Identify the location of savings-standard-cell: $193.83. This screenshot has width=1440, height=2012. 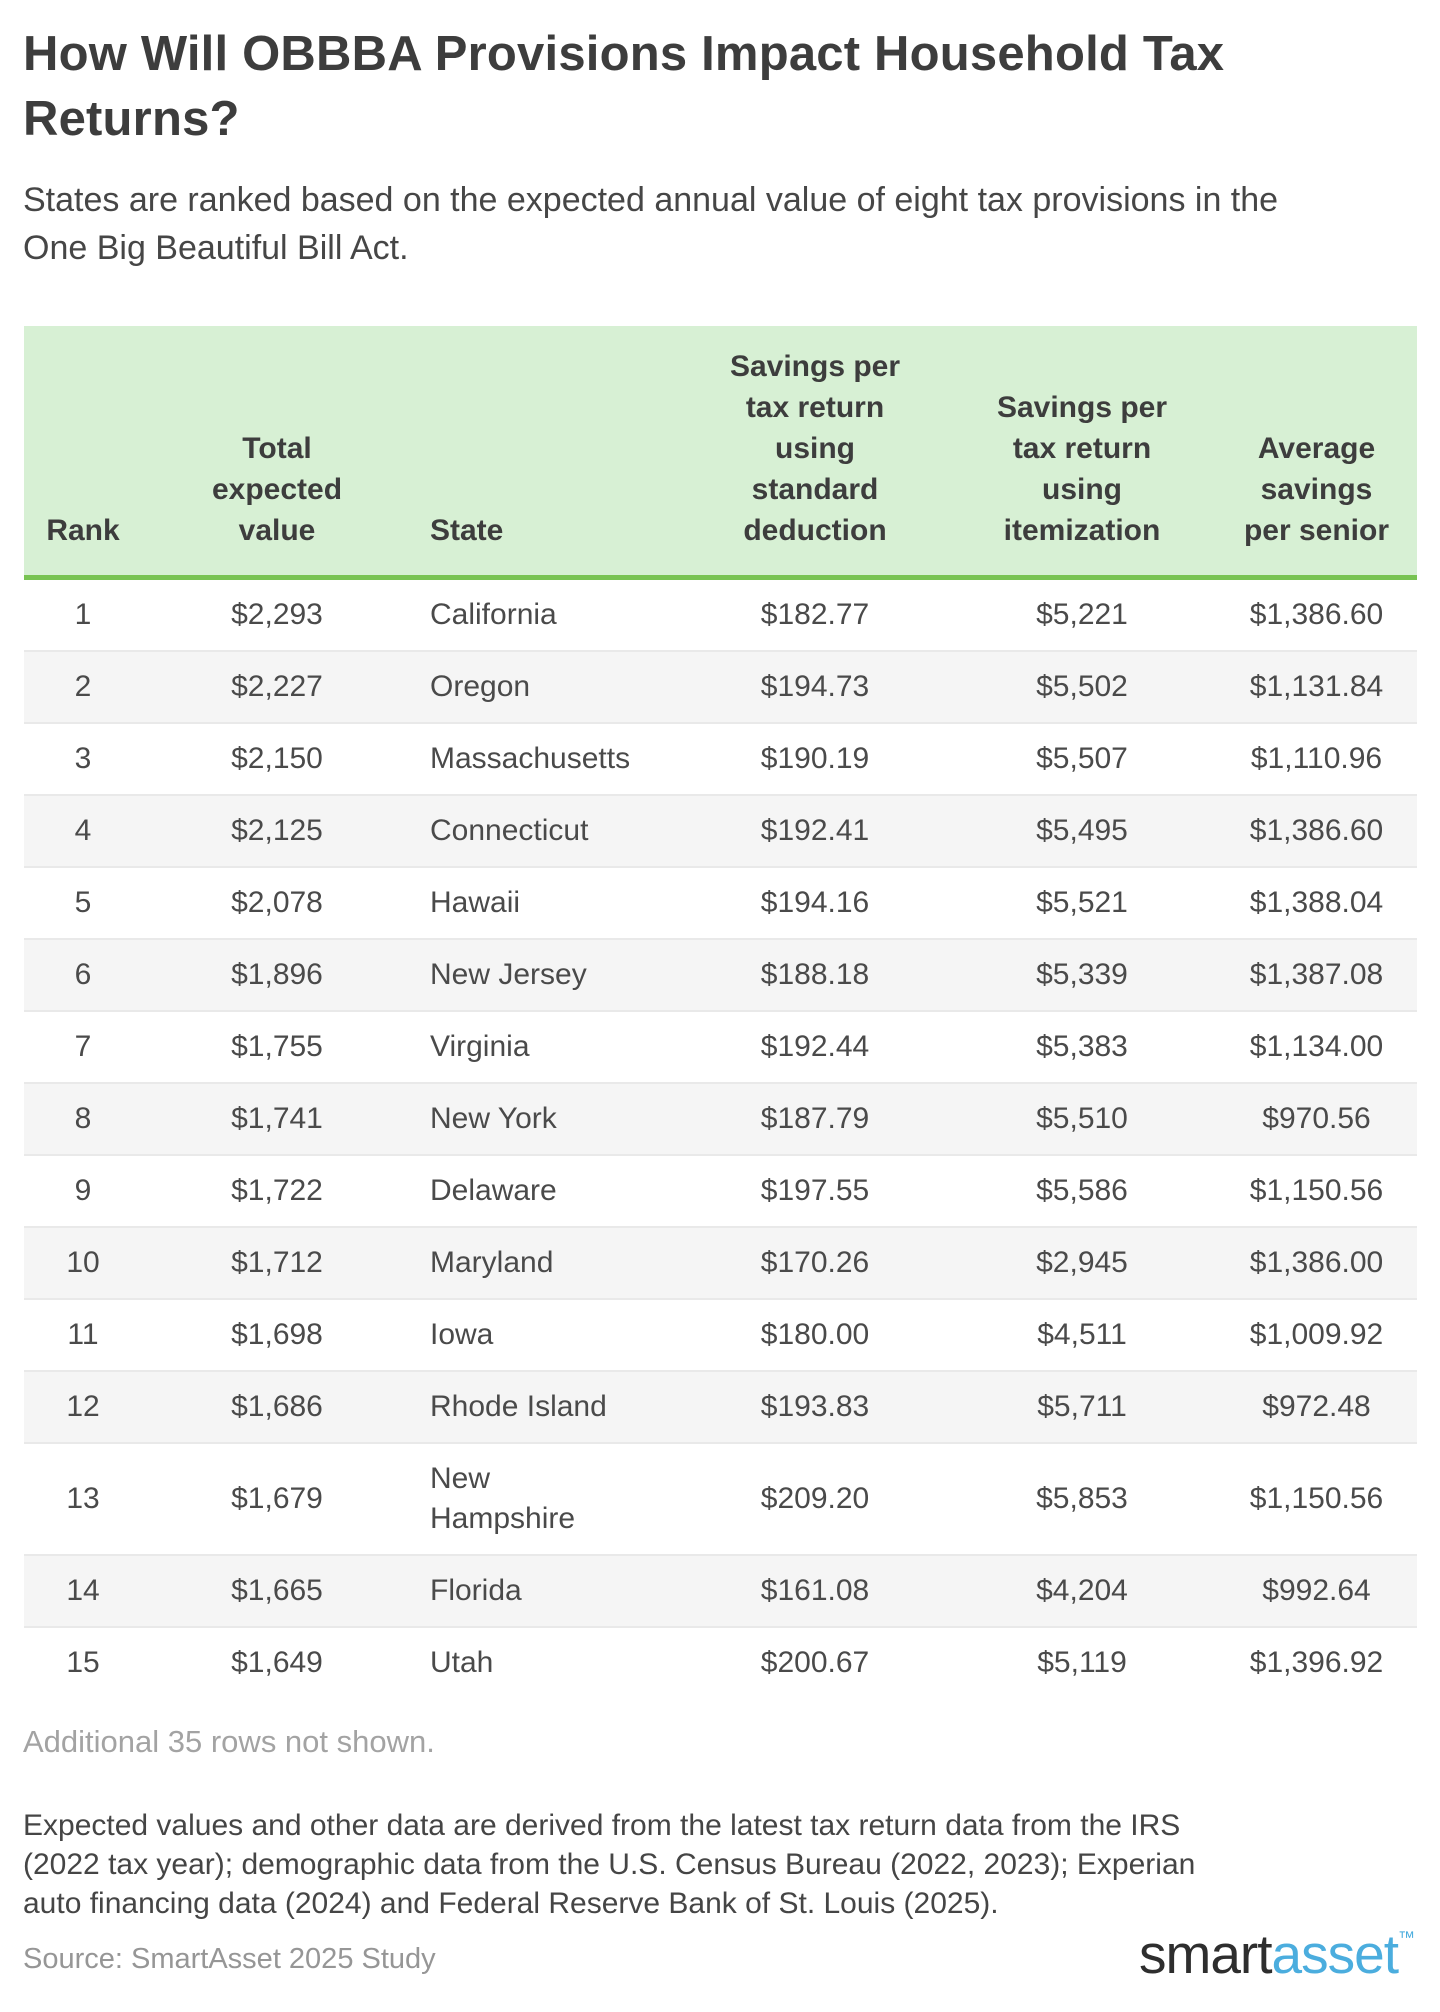
(815, 1406).